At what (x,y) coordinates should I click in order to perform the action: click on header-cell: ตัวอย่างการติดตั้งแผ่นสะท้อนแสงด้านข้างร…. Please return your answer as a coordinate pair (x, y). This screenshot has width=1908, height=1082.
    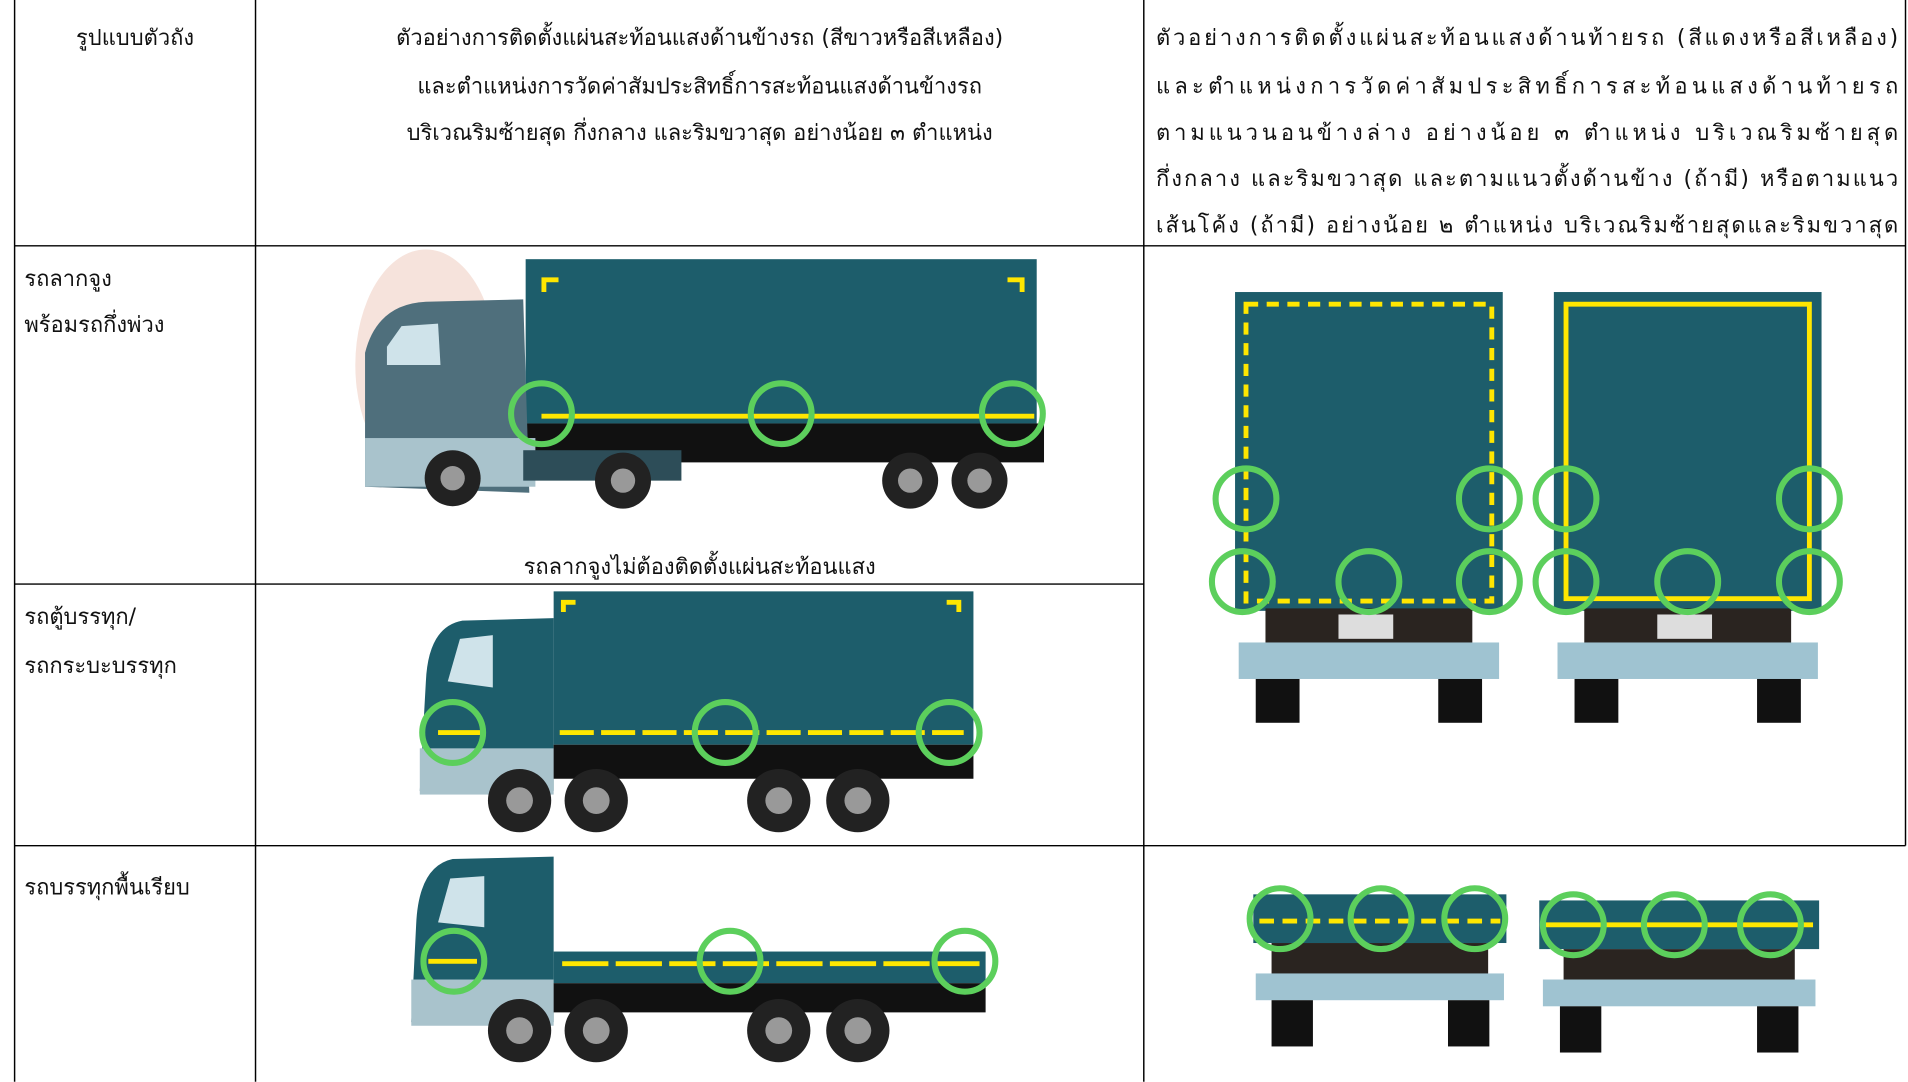
    Looking at the image, I should click on (699, 36).